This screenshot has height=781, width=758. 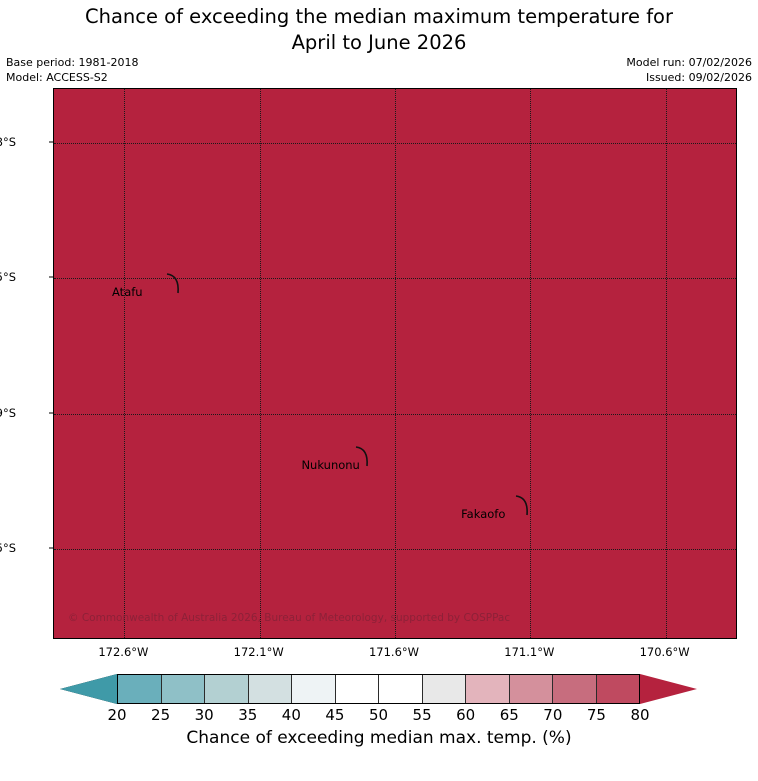 What do you see at coordinates (8, 142) in the screenshot?
I see `y-tick-label: 8°S` at bounding box center [8, 142].